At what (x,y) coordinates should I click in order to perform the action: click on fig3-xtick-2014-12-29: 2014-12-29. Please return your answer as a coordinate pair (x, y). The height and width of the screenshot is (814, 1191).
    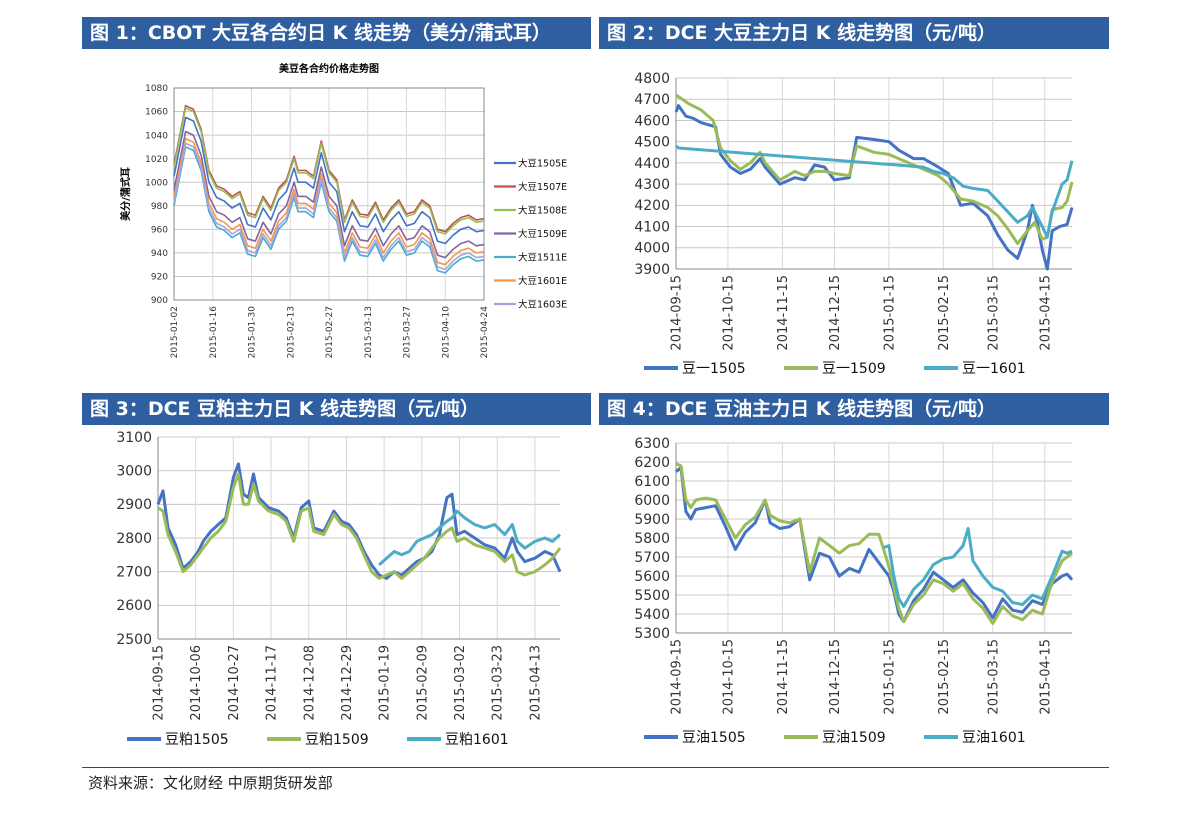
    Looking at the image, I should click on (347, 683).